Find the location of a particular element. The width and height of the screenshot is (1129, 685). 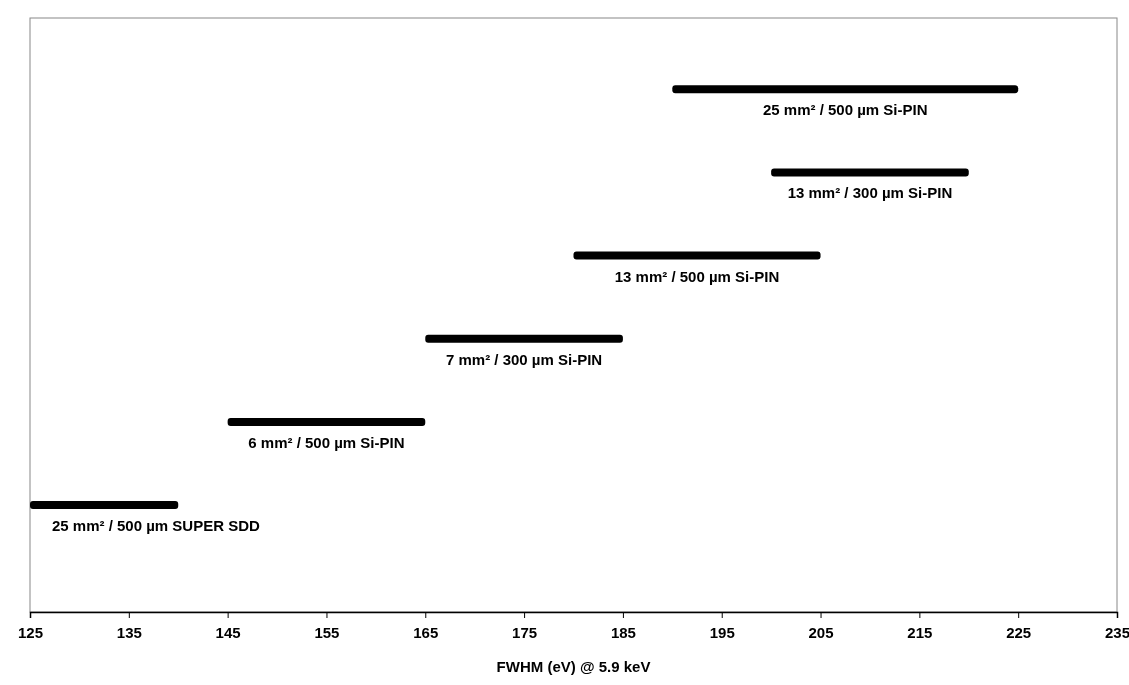

x-tick-label: 235 is located at coordinates (1116, 632).